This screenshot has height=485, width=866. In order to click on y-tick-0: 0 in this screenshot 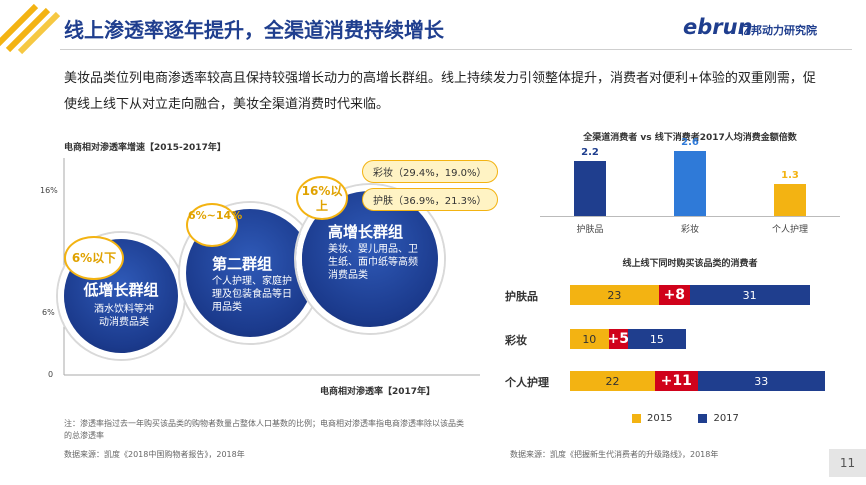, I will do `click(51, 374)`.